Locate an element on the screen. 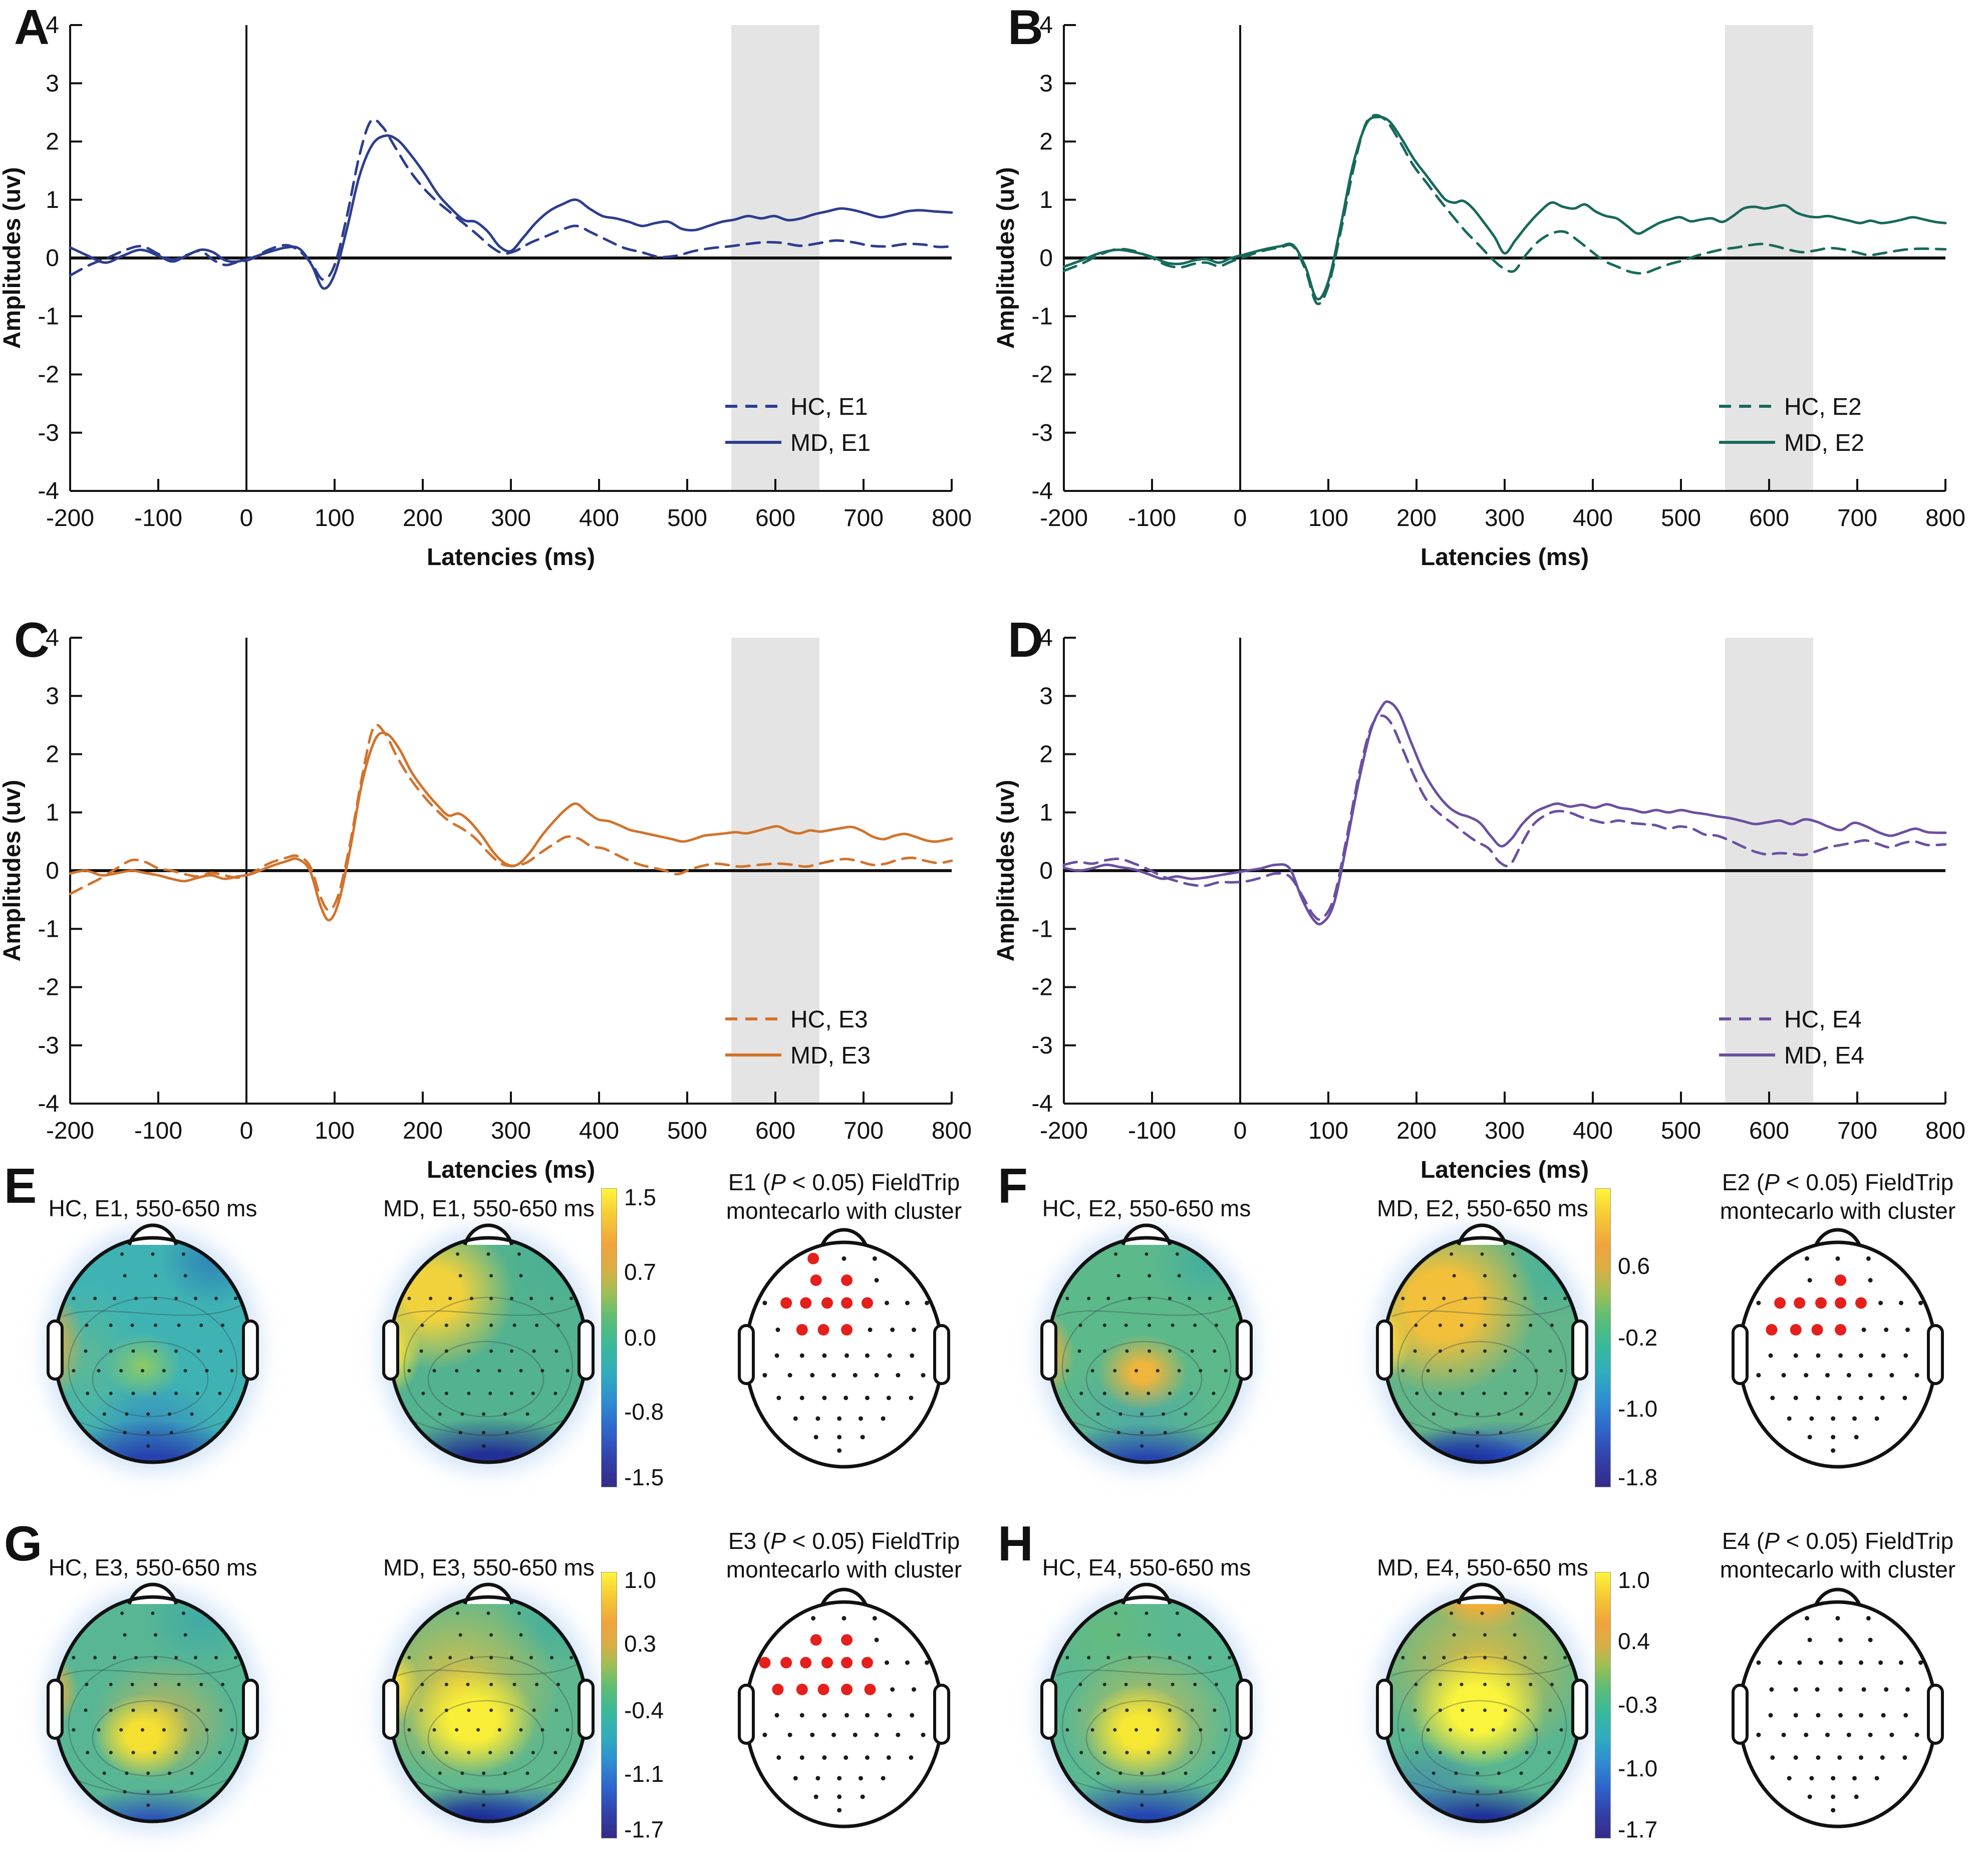 The height and width of the screenshot is (1852, 1988). legend-label: HC, E3 is located at coordinates (829, 1019).